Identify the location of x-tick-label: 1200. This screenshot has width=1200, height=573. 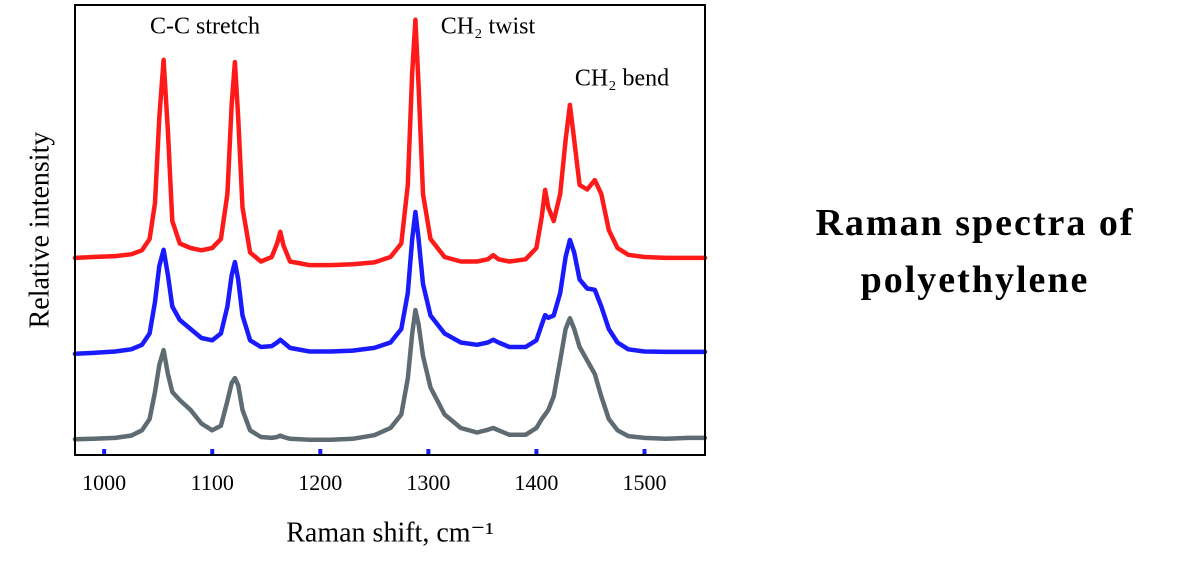
(320, 482).